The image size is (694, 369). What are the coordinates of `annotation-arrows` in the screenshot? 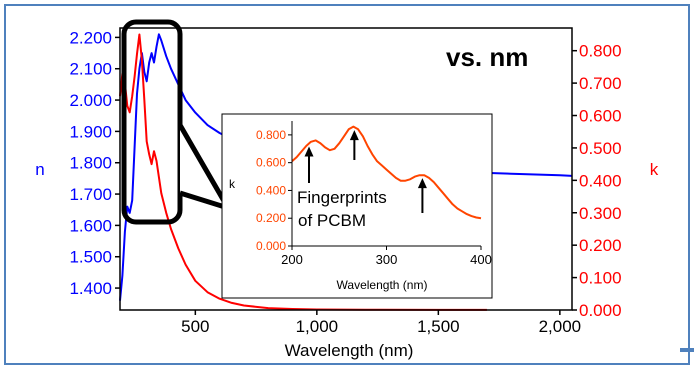 It's located at (365, 171).